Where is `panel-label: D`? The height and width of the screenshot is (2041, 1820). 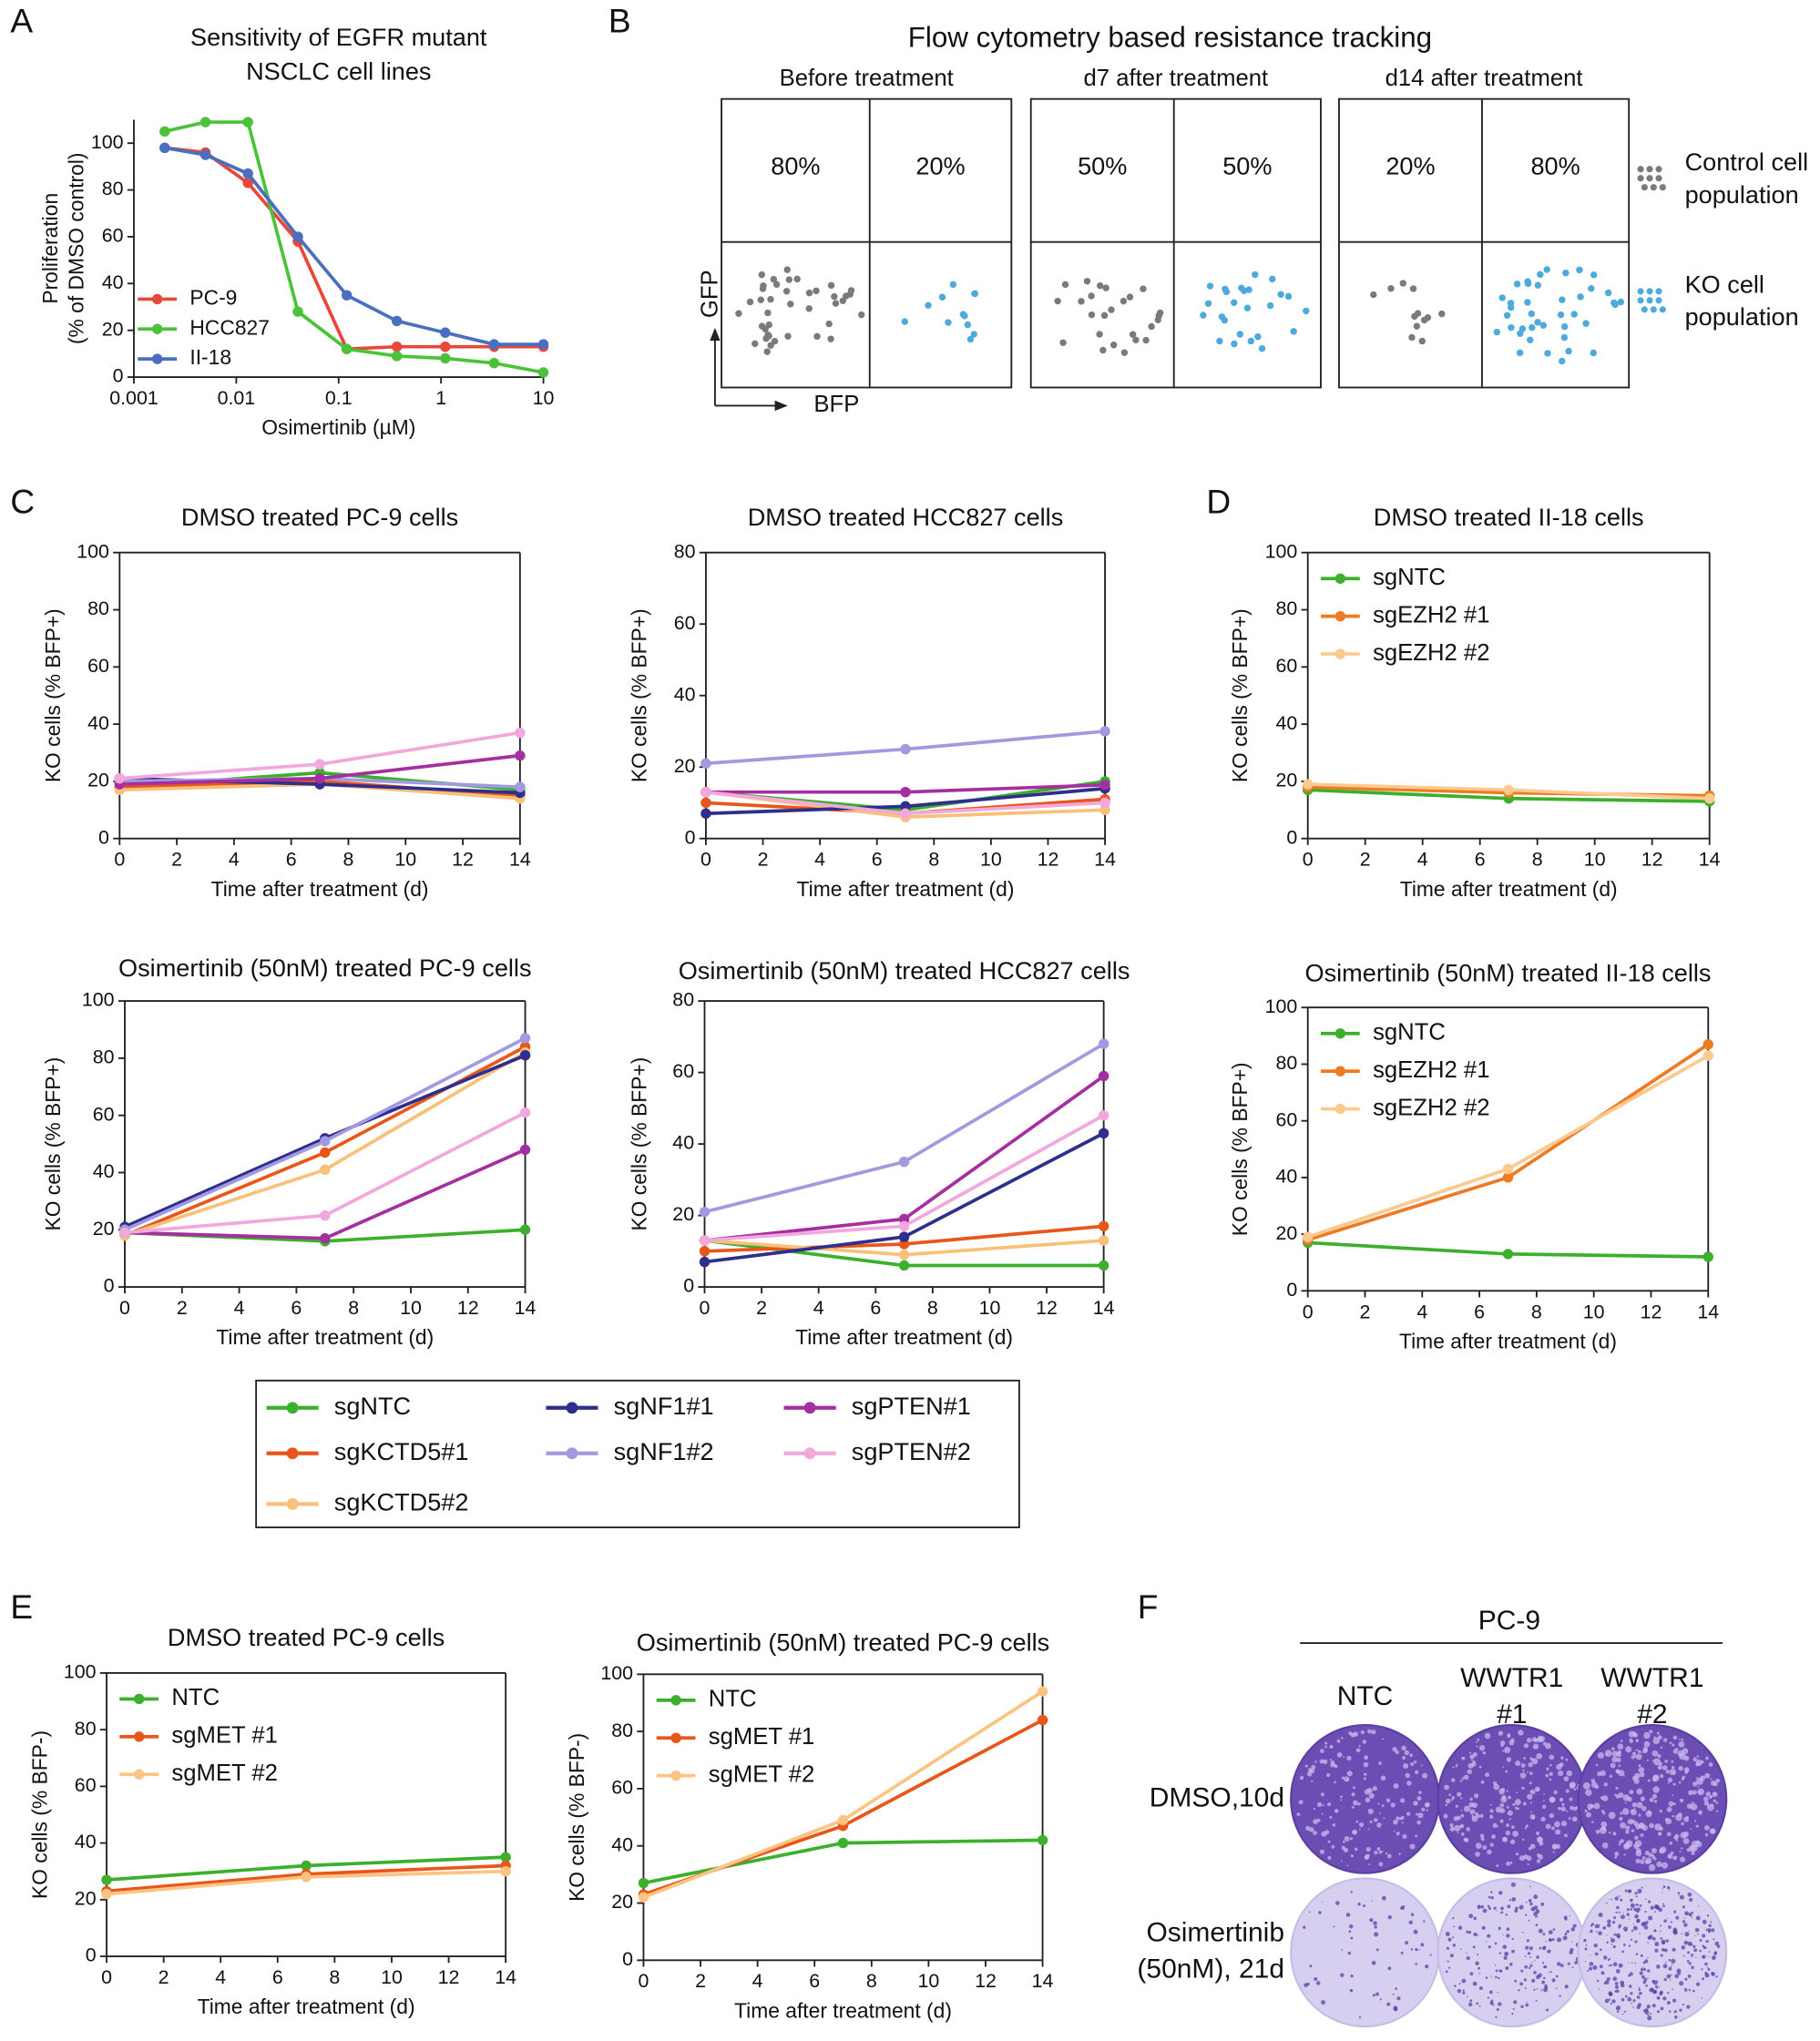
panel-label: D is located at coordinates (1219, 502).